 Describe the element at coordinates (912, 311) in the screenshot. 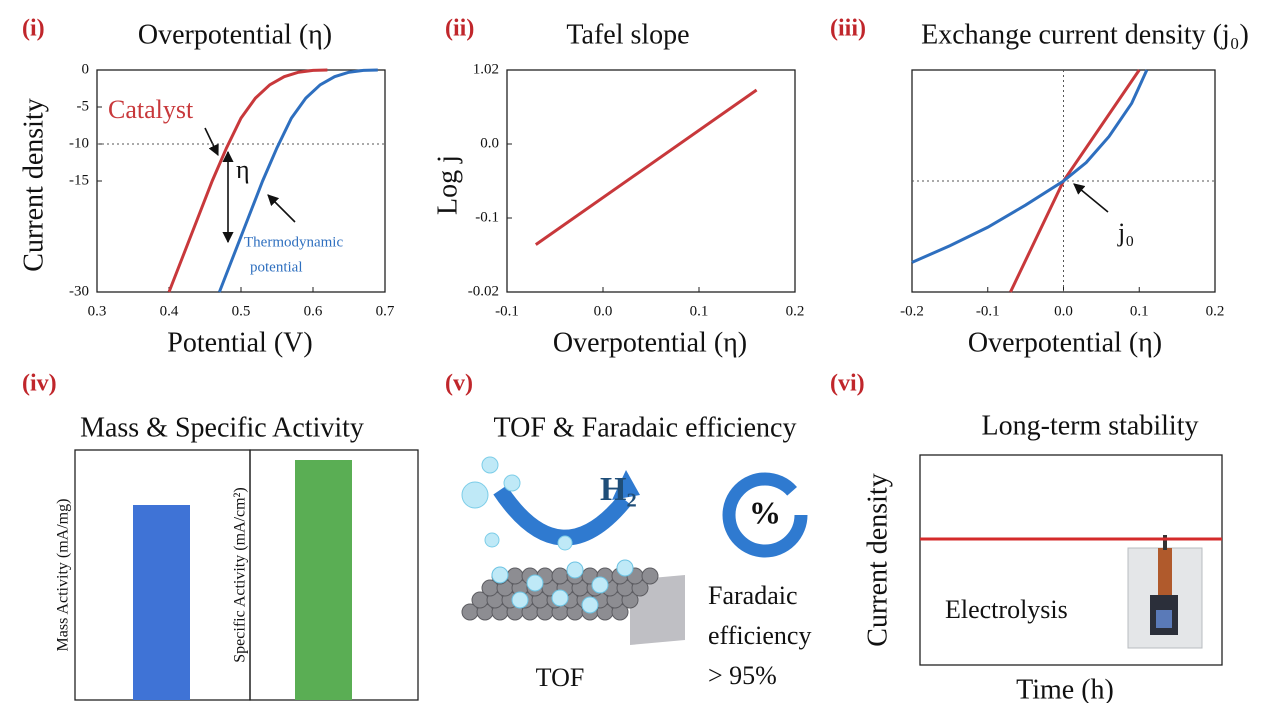

I see `x-tick-label: -0.2` at that location.